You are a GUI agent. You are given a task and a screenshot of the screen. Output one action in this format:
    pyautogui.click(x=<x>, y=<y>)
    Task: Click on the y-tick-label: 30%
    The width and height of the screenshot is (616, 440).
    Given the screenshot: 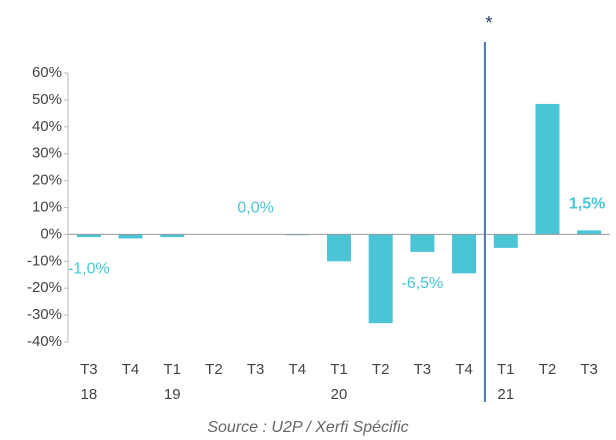 What is the action you would take?
    pyautogui.click(x=47, y=153)
    